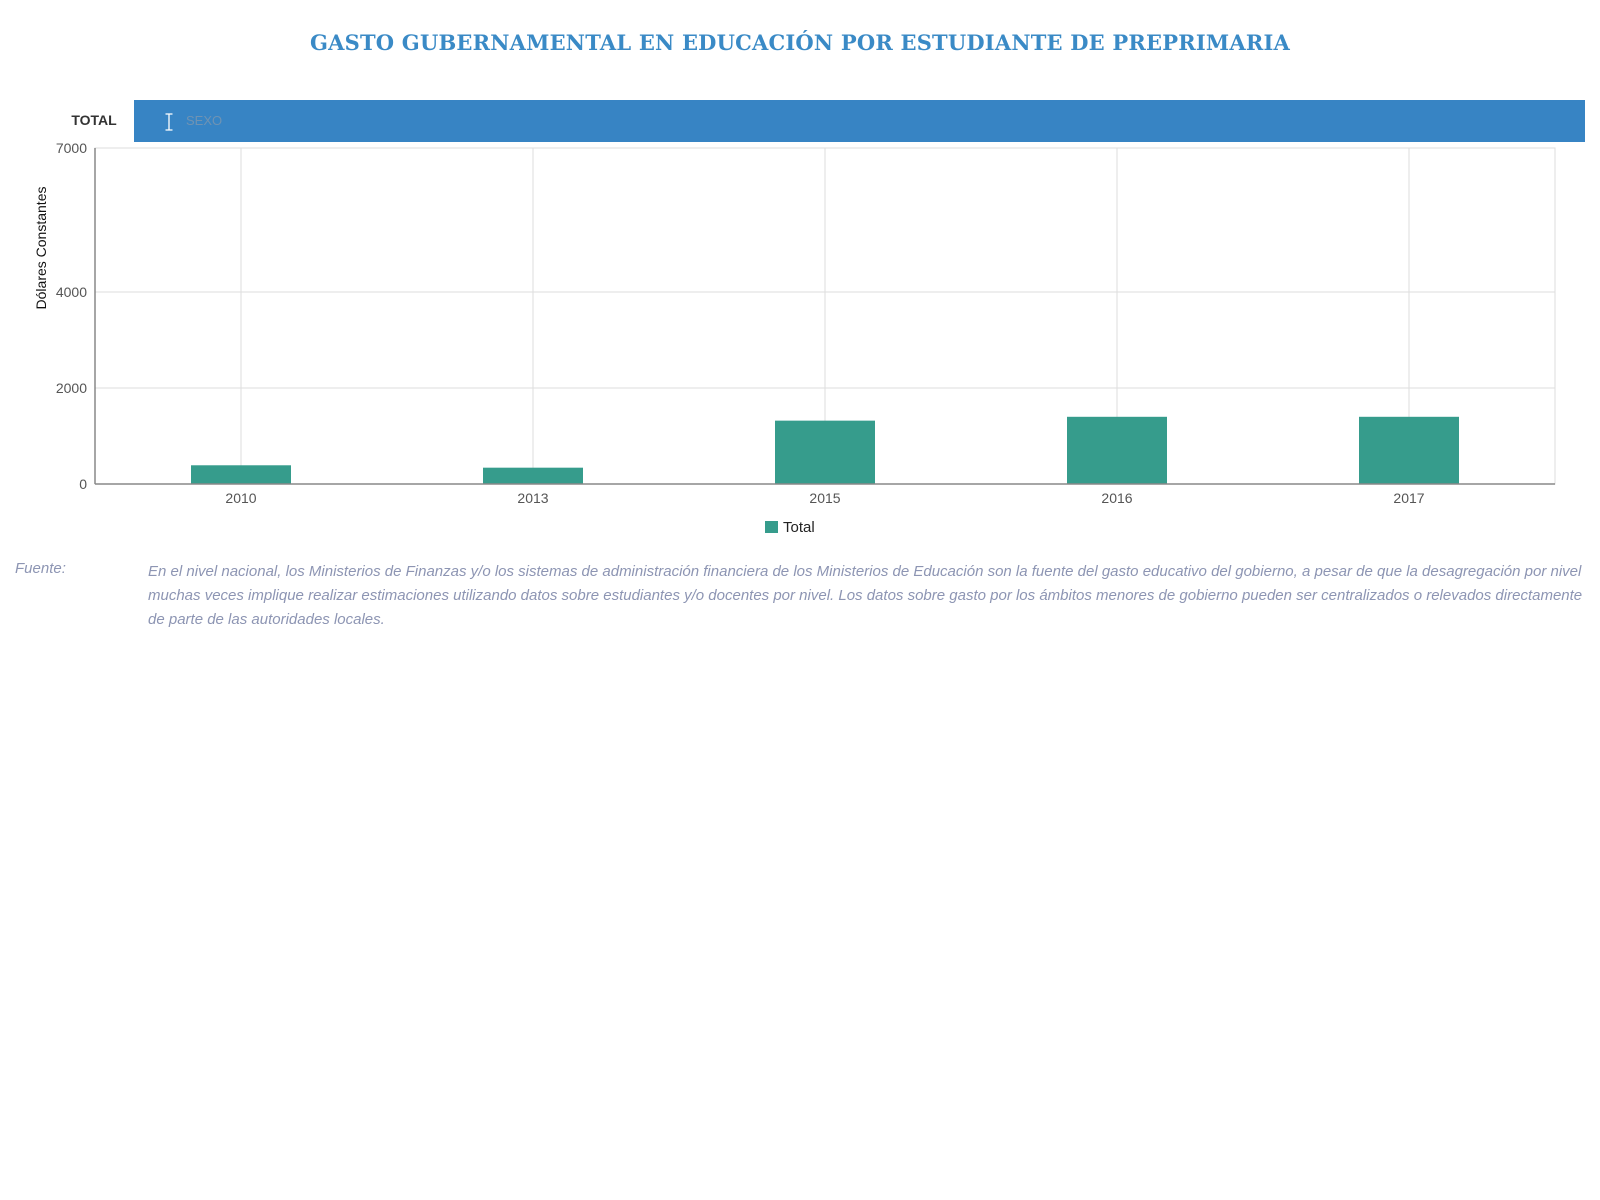 The image size is (1600, 1200). Describe the element at coordinates (241, 474) in the screenshot. I see `bar-2010` at that location.